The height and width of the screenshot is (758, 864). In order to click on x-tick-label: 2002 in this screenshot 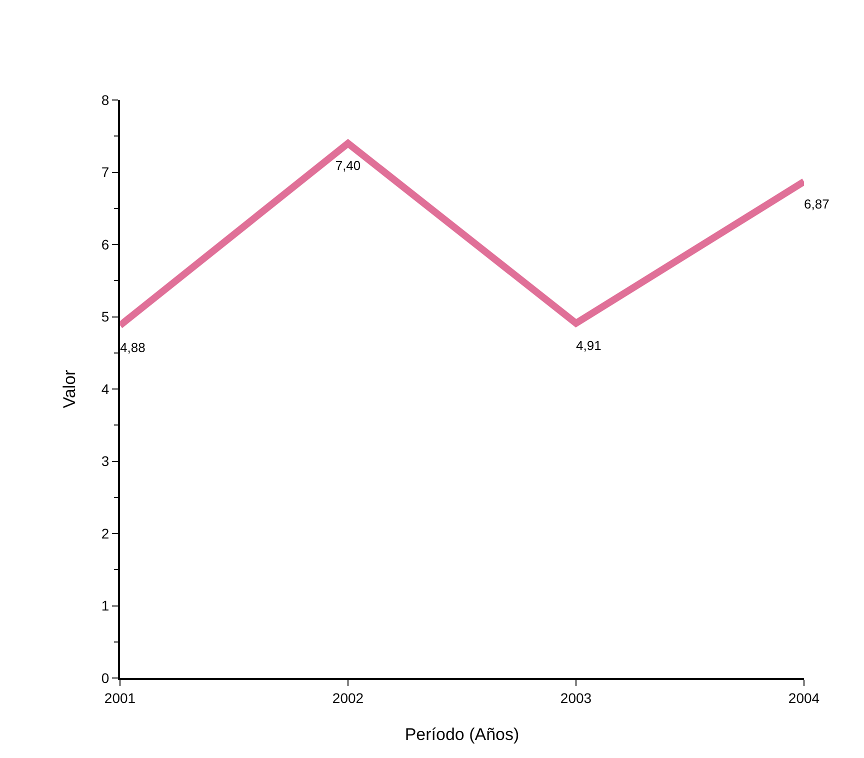, I will do `click(348, 698)`.